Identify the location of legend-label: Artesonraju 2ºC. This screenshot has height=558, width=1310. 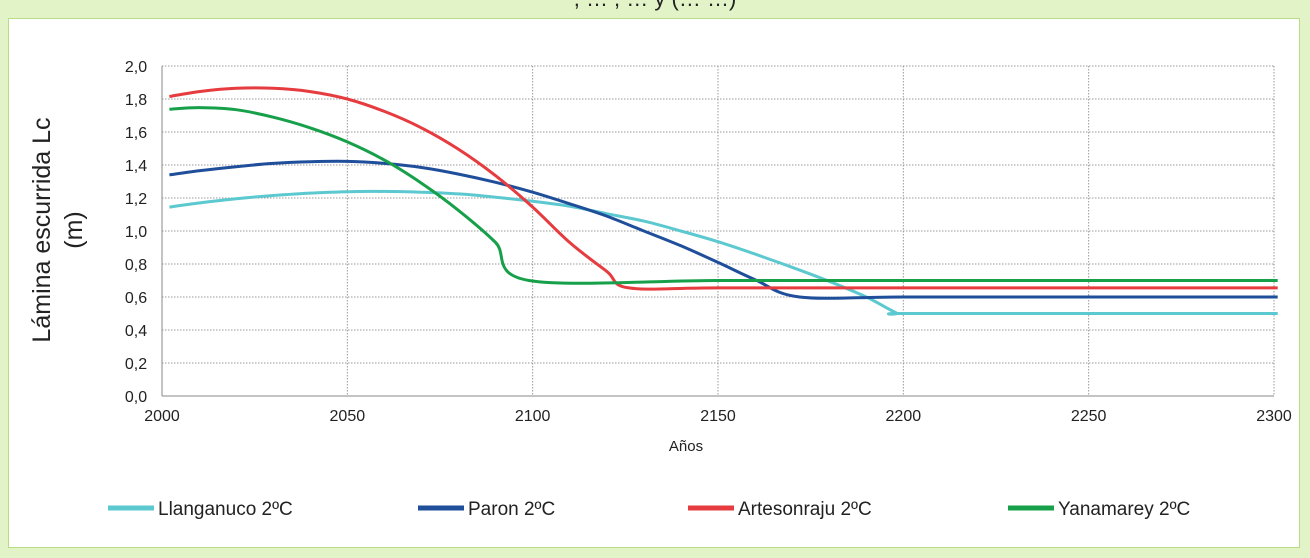
(805, 509).